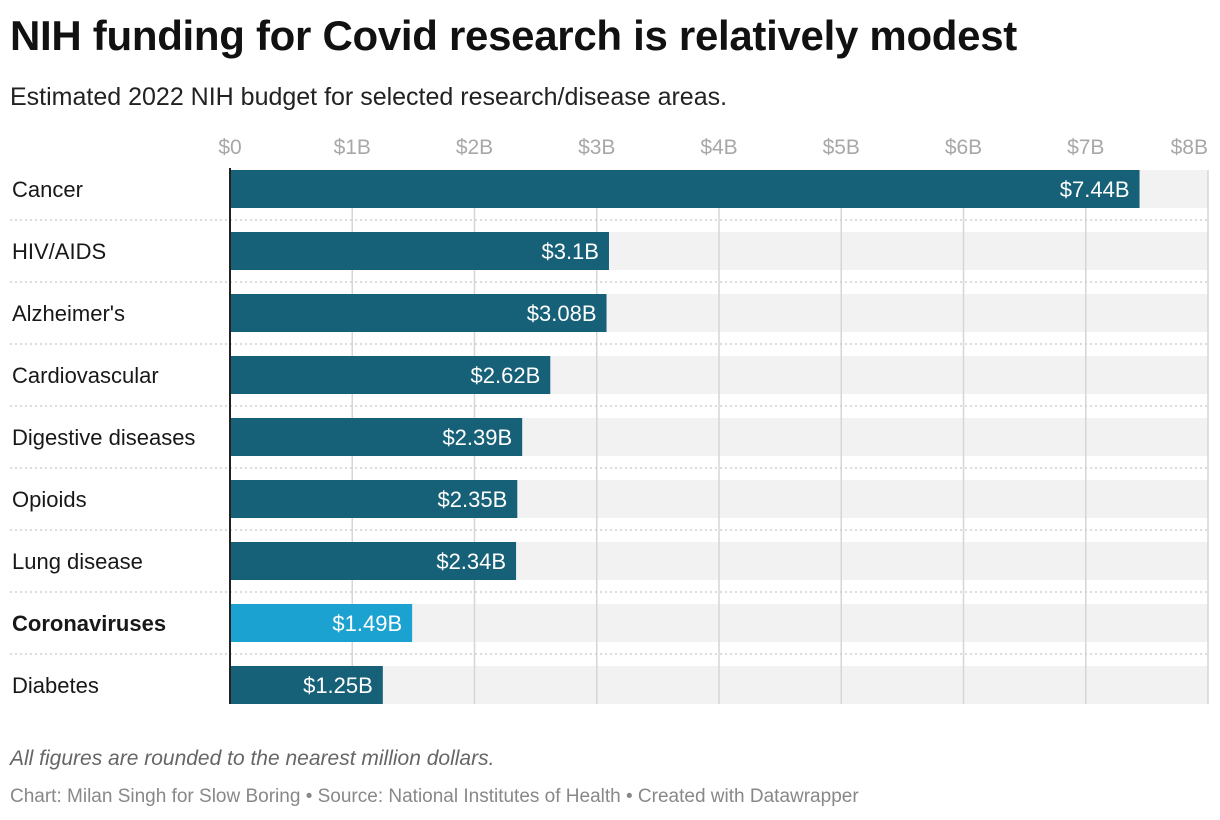  What do you see at coordinates (471, 561) in the screenshot?
I see `value-label: $2.34B` at bounding box center [471, 561].